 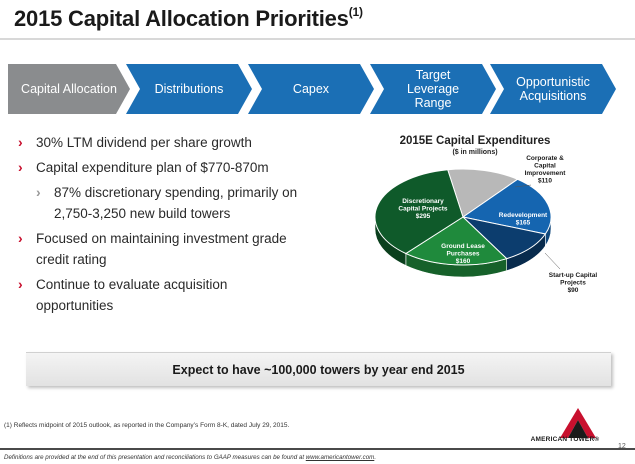 I want to click on slice-label-startup: Start-up Capital Projects $90, so click(x=573, y=283).